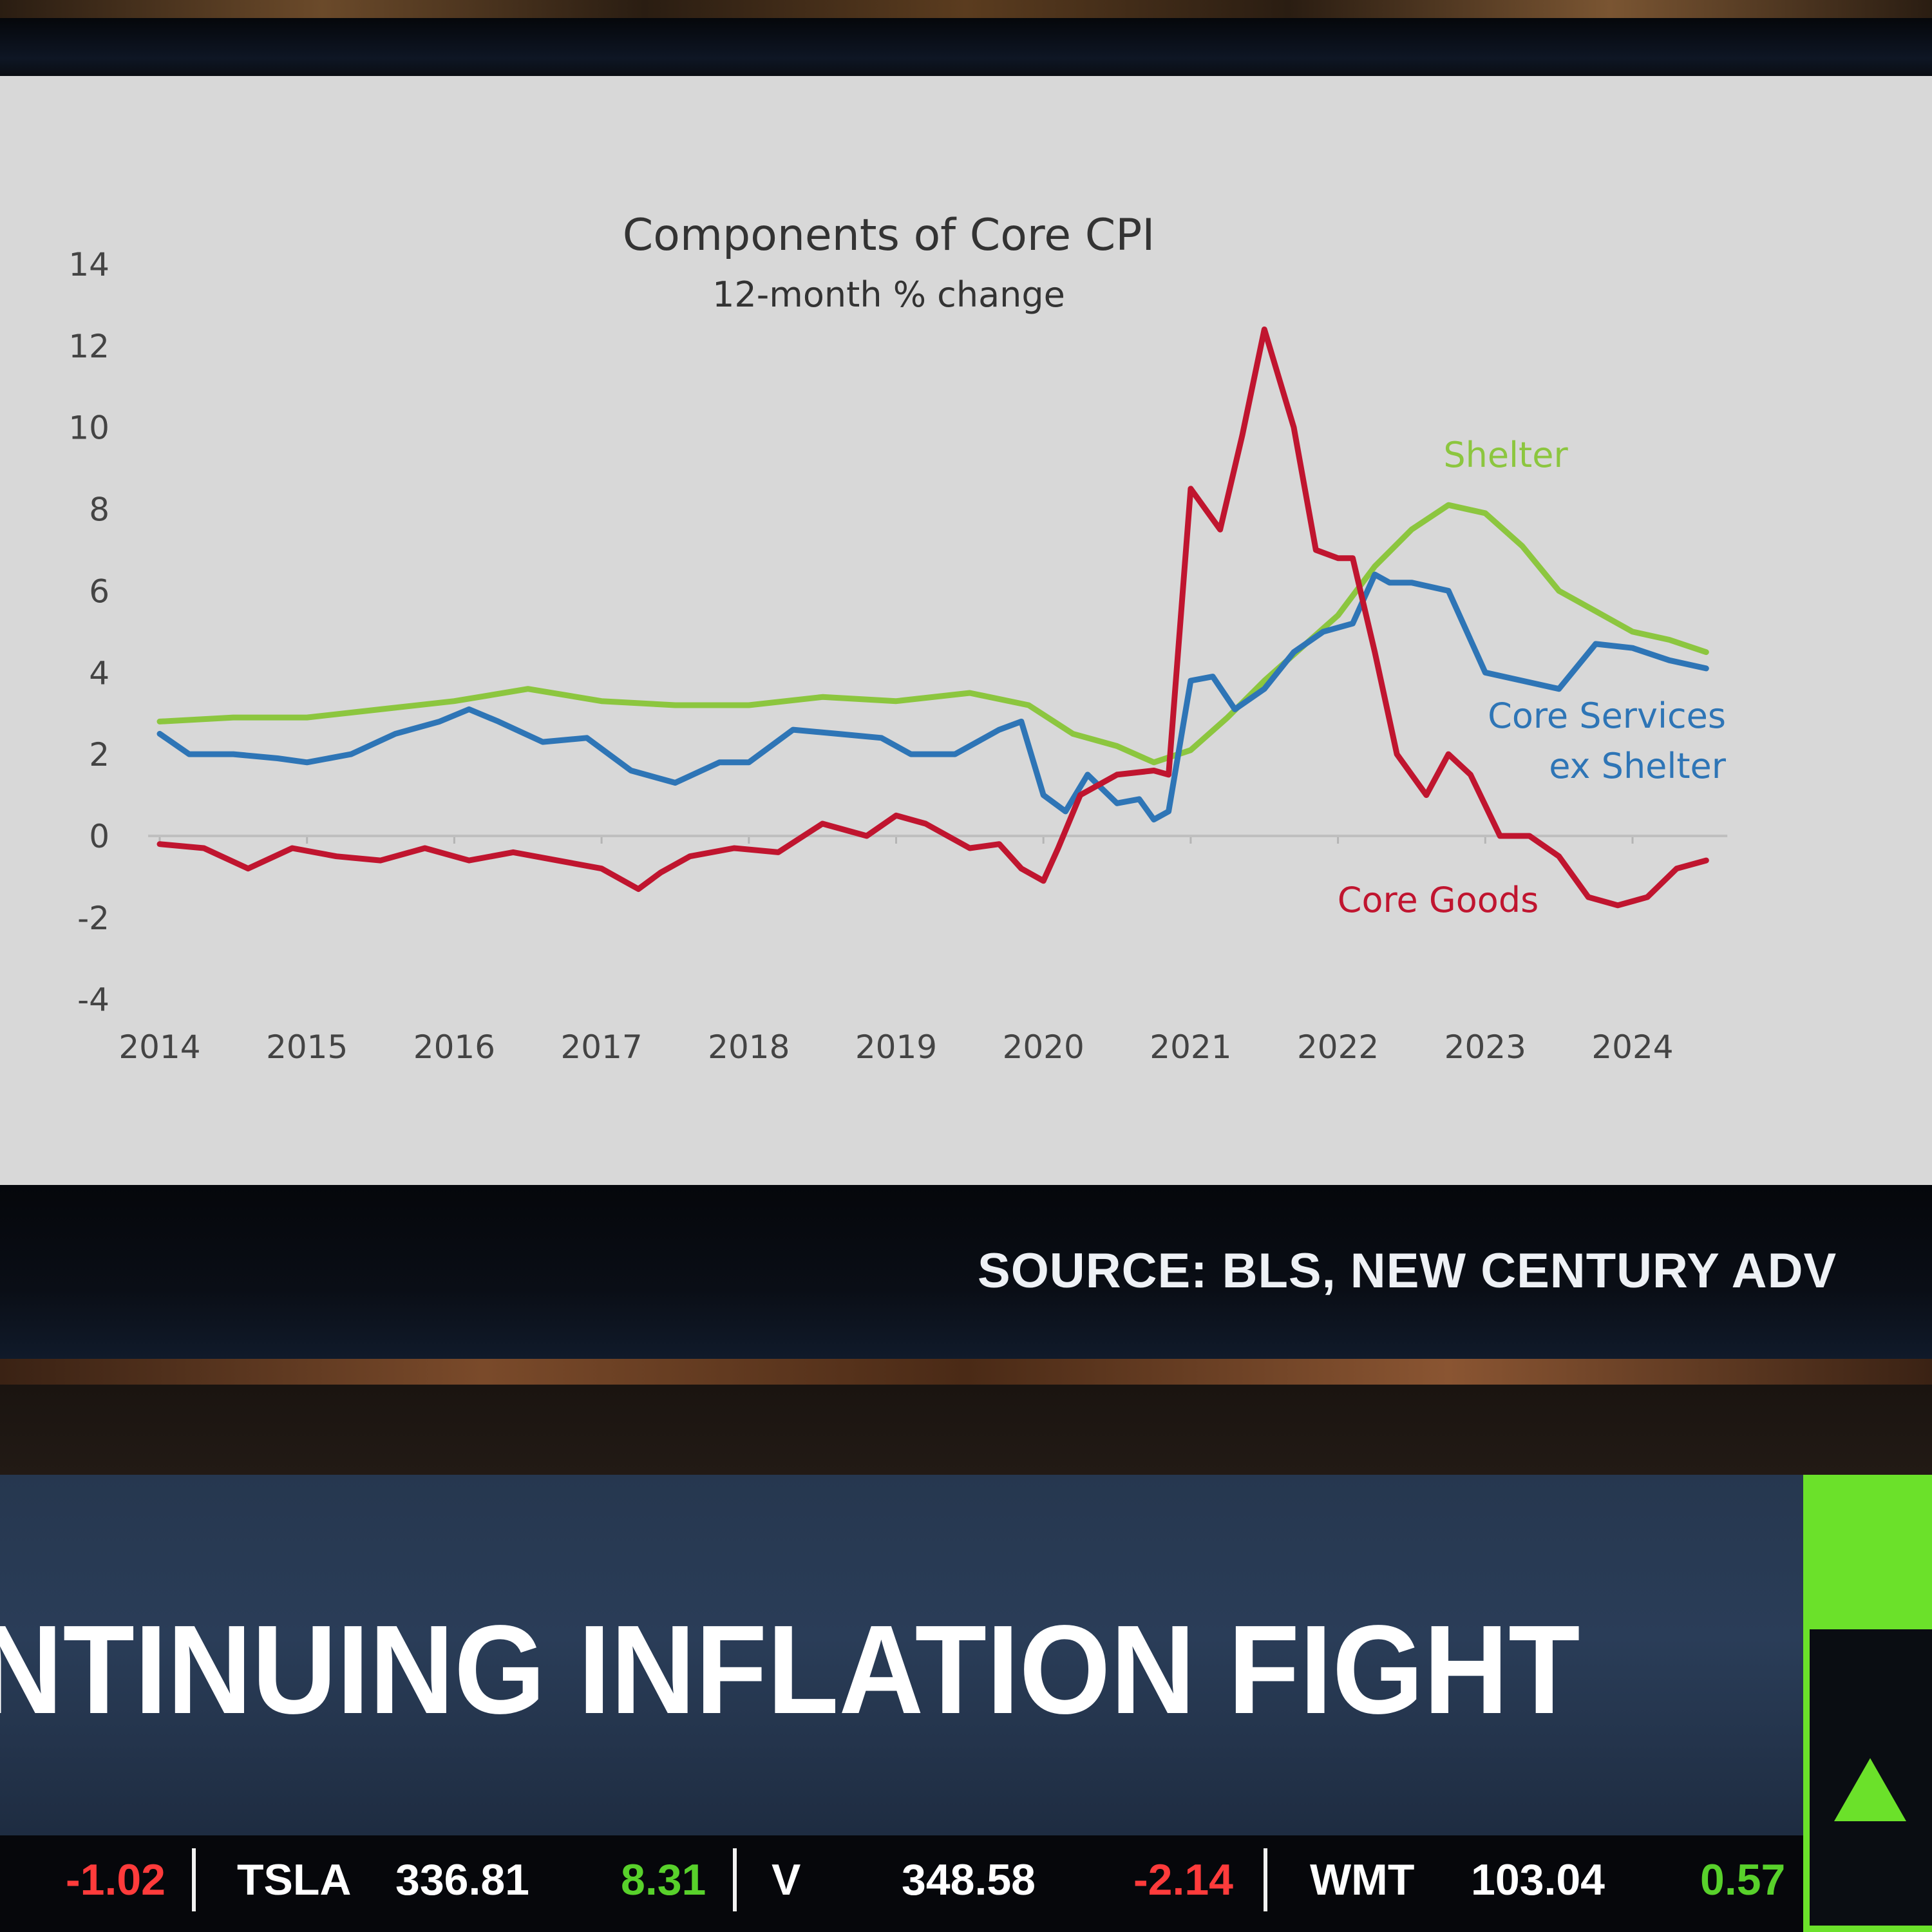 The width and height of the screenshot is (1932, 1932). Describe the element at coordinates (1190, 1047) in the screenshot. I see `x-tick-label: 2021` at that location.